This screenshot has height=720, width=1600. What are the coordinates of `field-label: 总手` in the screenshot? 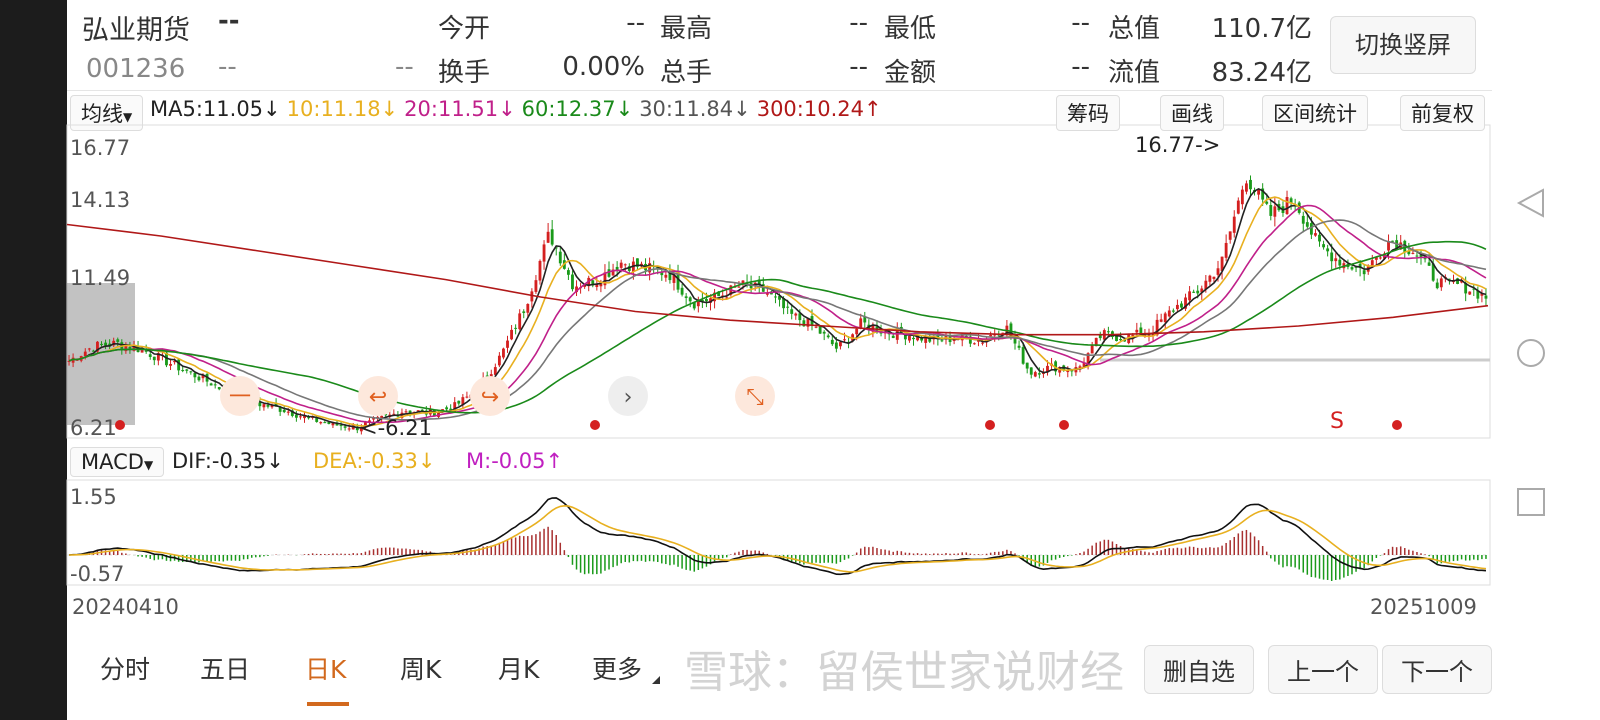 It's located at (686, 73).